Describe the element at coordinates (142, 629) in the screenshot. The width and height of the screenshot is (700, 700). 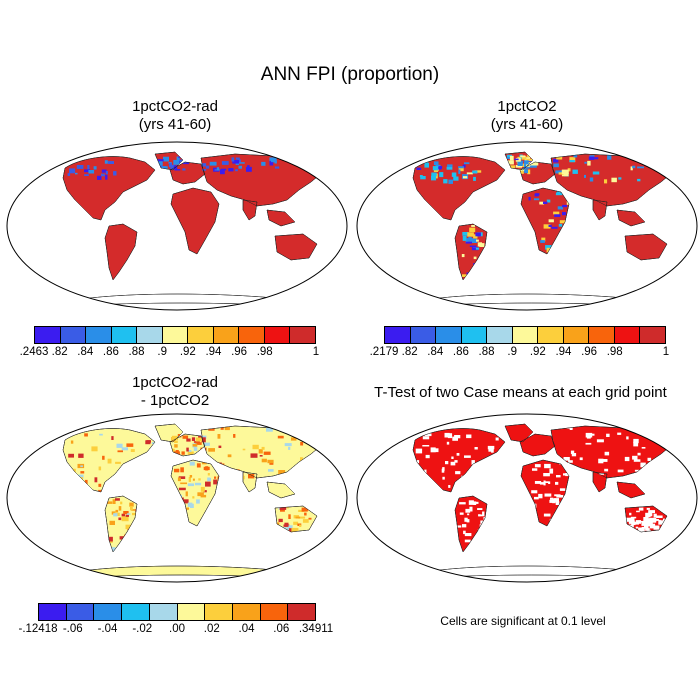
I see `colorbar-tick-label: -.02` at that location.